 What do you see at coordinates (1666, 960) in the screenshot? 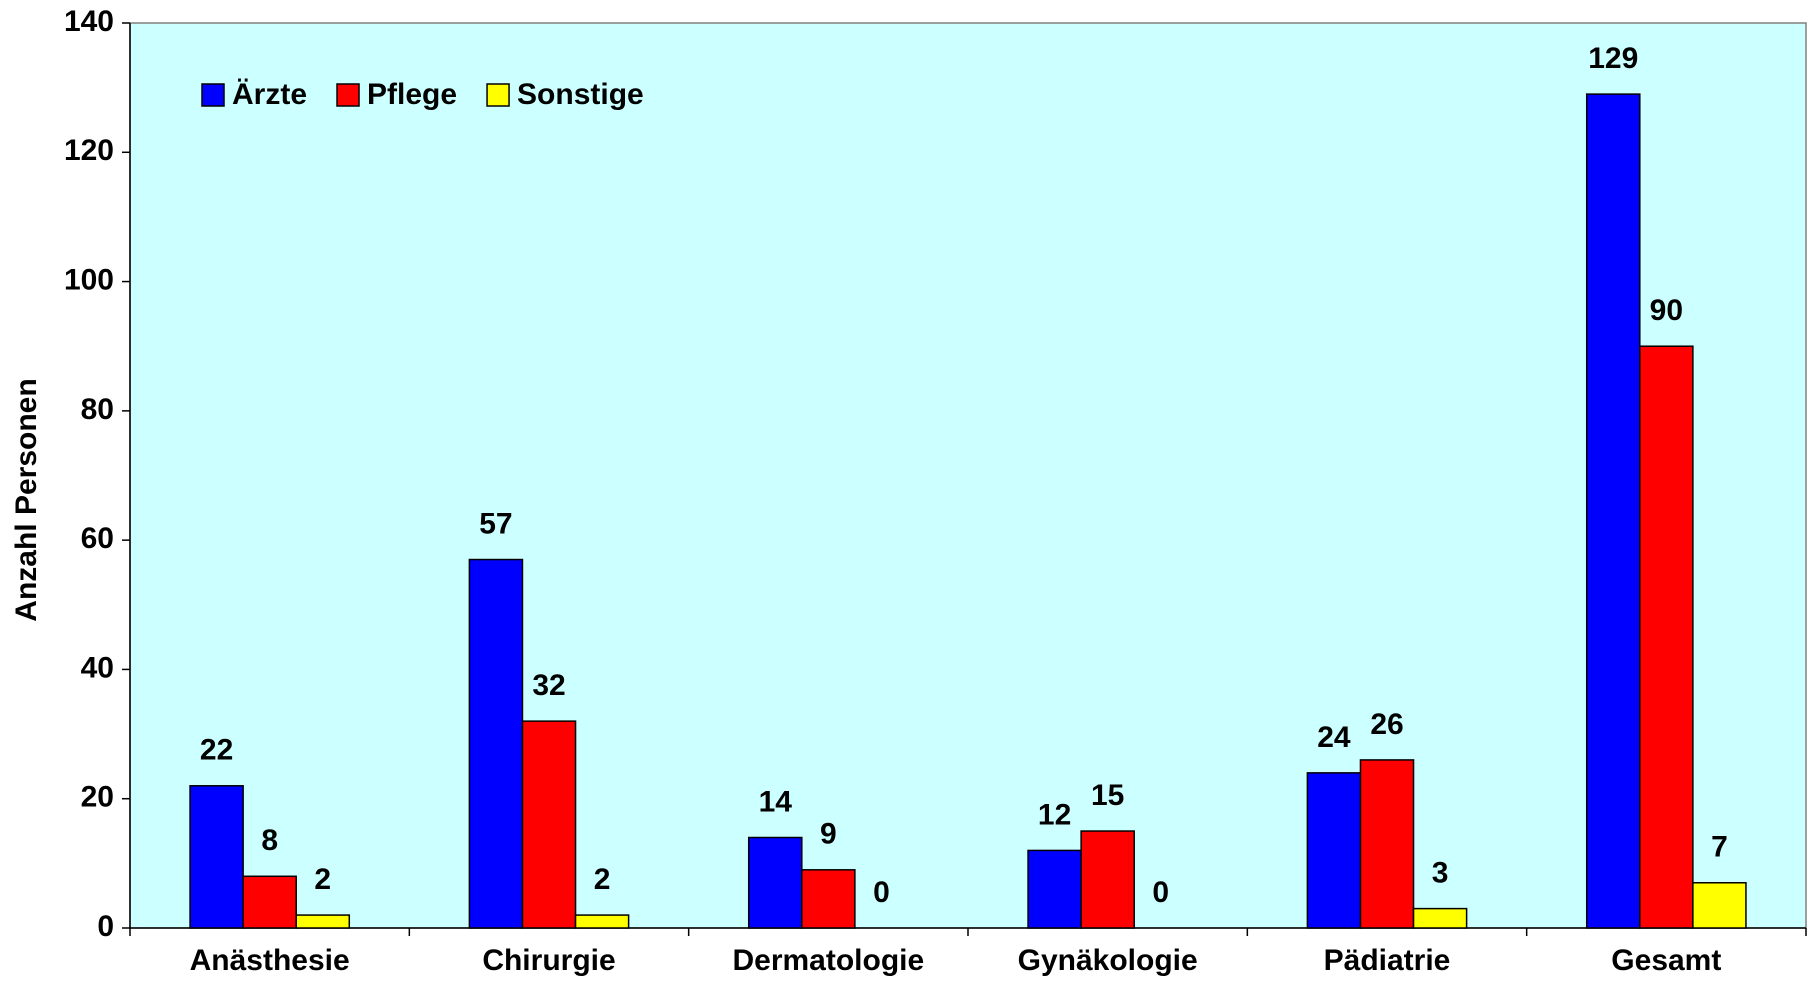
I see `x-tick-label: Gesamt` at bounding box center [1666, 960].